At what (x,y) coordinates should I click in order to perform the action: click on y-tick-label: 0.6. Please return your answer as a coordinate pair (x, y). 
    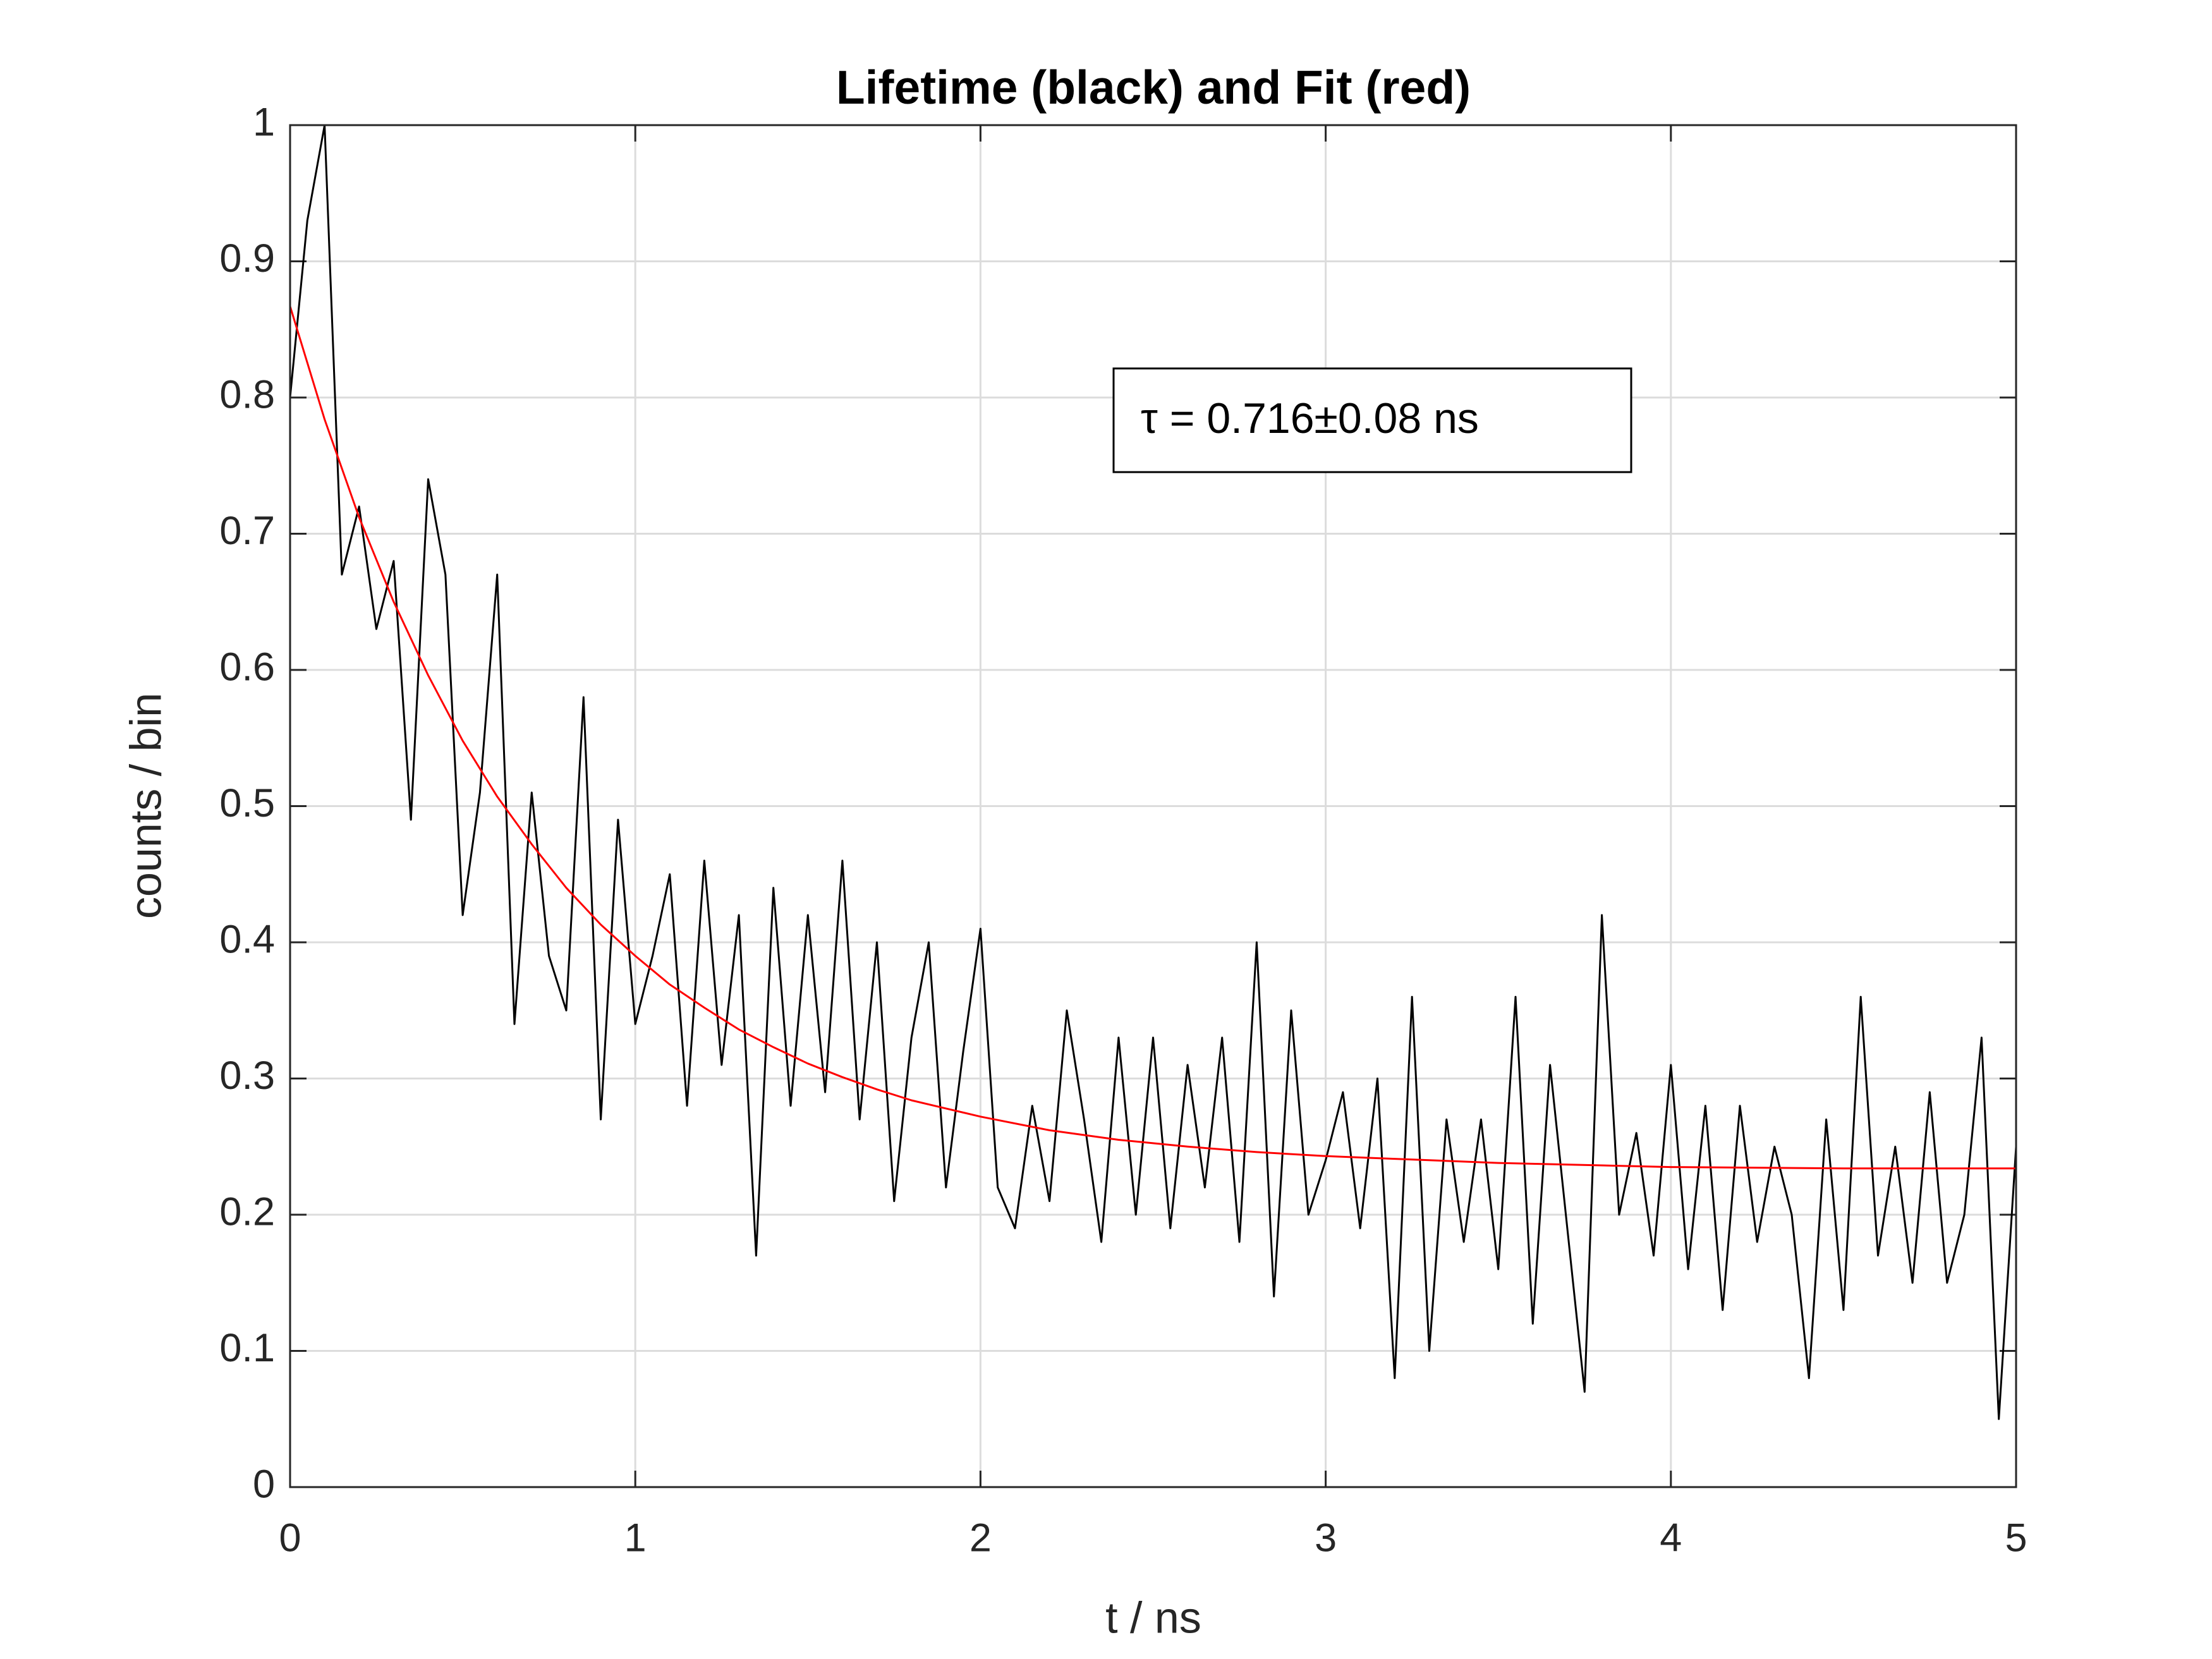
    Looking at the image, I should click on (247, 667).